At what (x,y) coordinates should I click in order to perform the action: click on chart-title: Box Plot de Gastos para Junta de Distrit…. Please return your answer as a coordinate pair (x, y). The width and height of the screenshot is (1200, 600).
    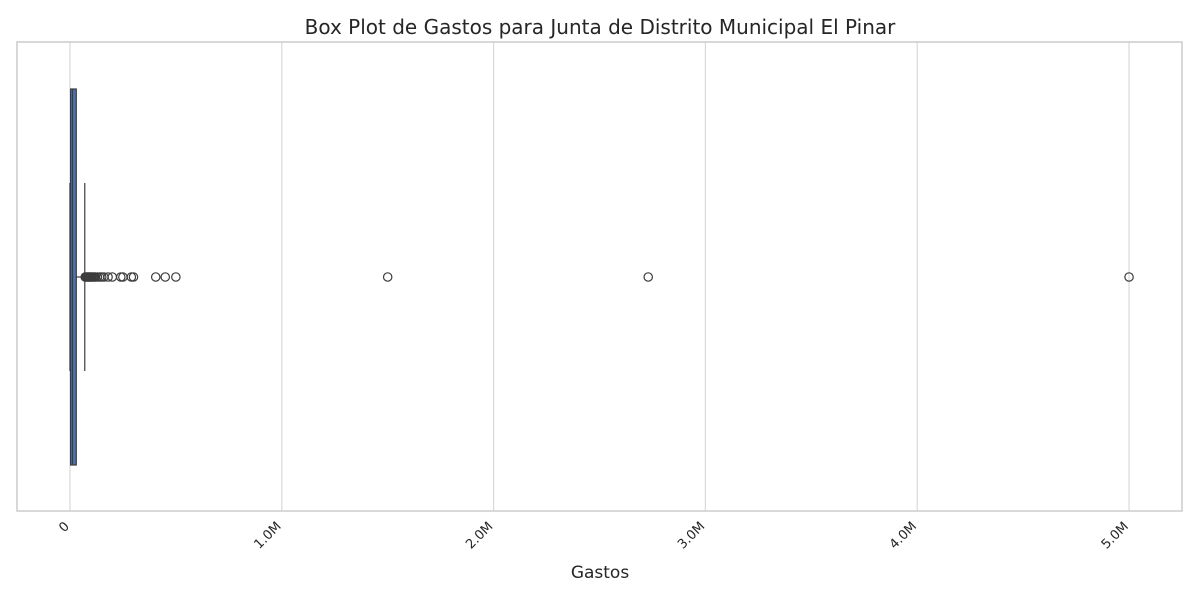
    Looking at the image, I should click on (601, 27).